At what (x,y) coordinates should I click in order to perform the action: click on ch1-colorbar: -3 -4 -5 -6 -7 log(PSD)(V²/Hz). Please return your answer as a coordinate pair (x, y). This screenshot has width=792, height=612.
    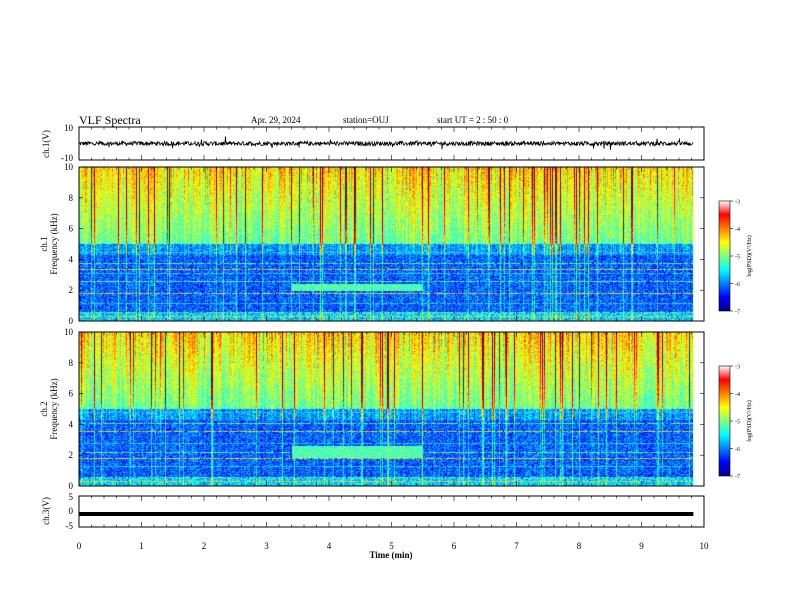
    Looking at the image, I should click on (735, 258).